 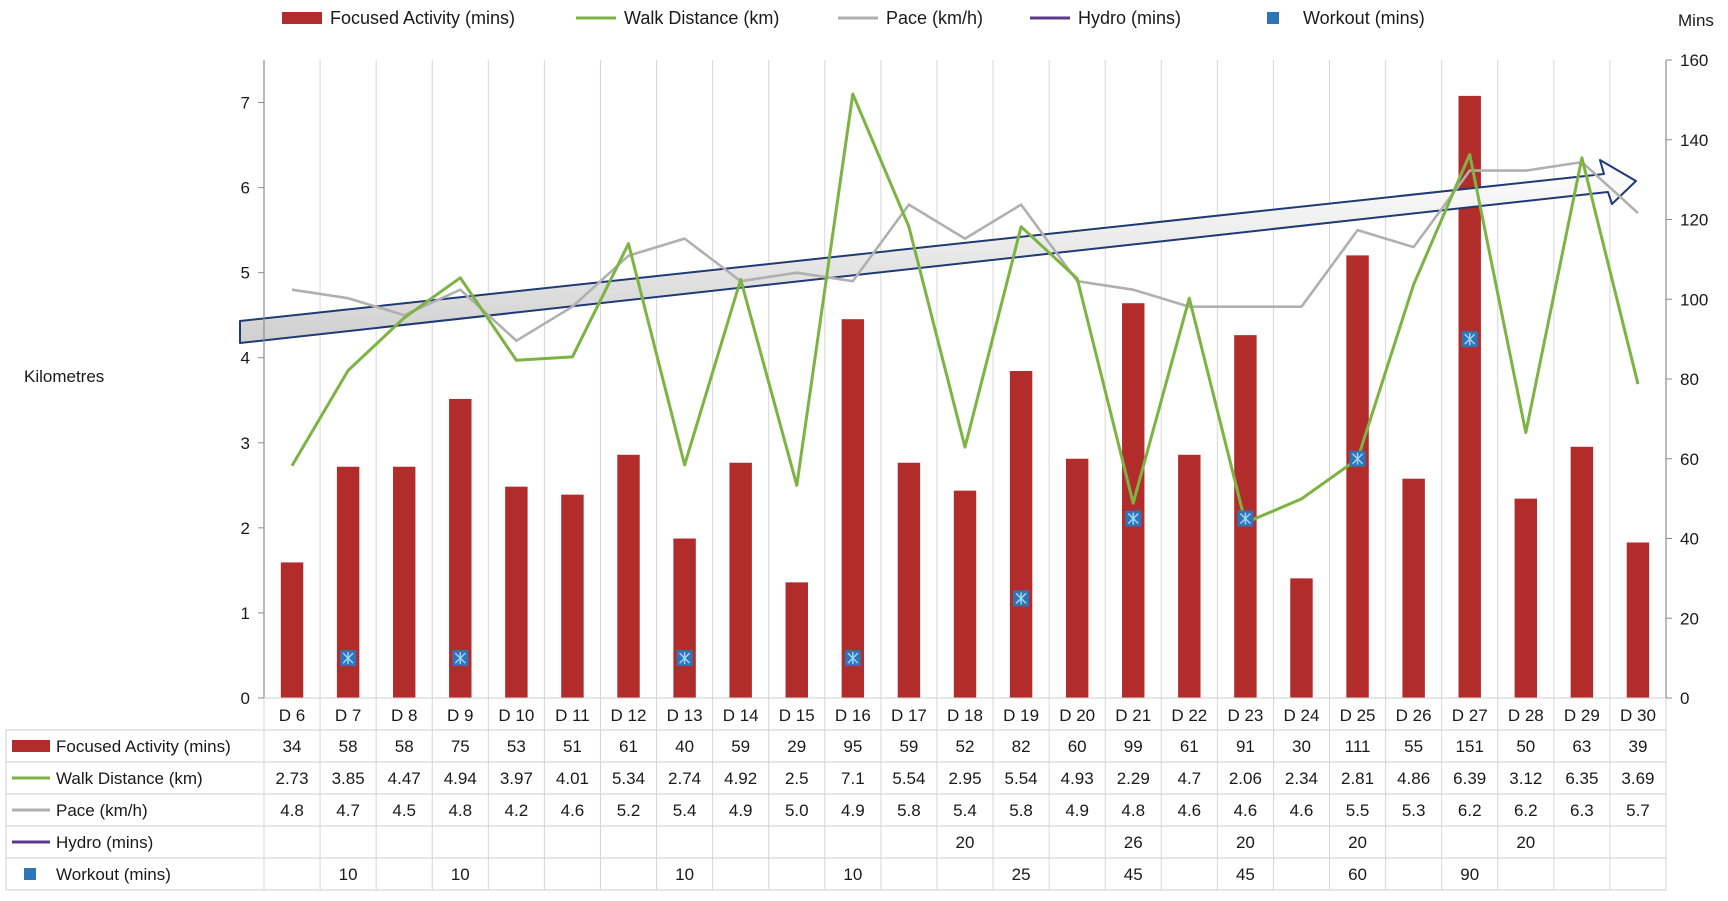 What do you see at coordinates (1689, 618) in the screenshot?
I see `right-tick-label: 20` at bounding box center [1689, 618].